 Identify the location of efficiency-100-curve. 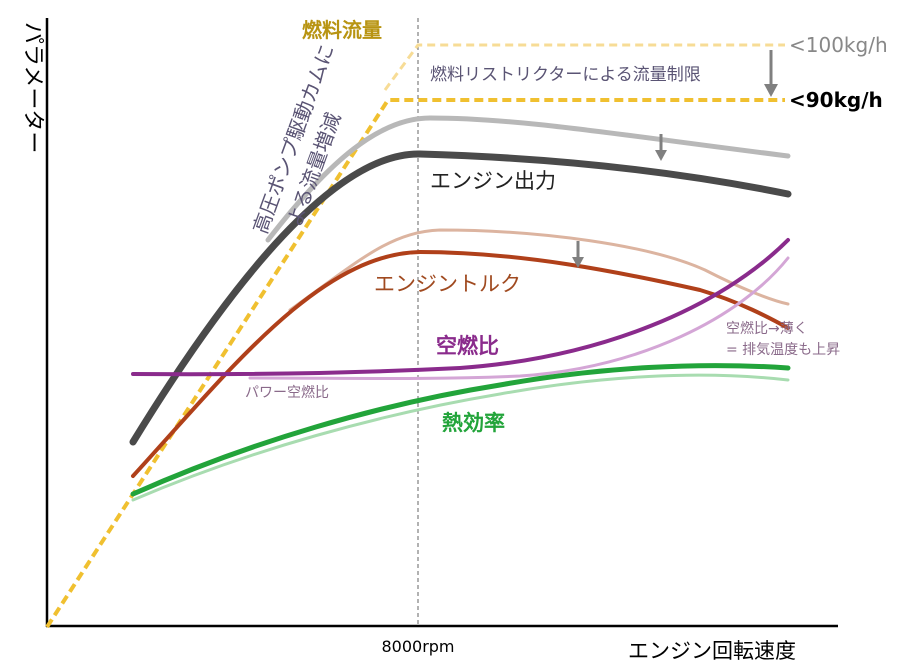
(460, 437).